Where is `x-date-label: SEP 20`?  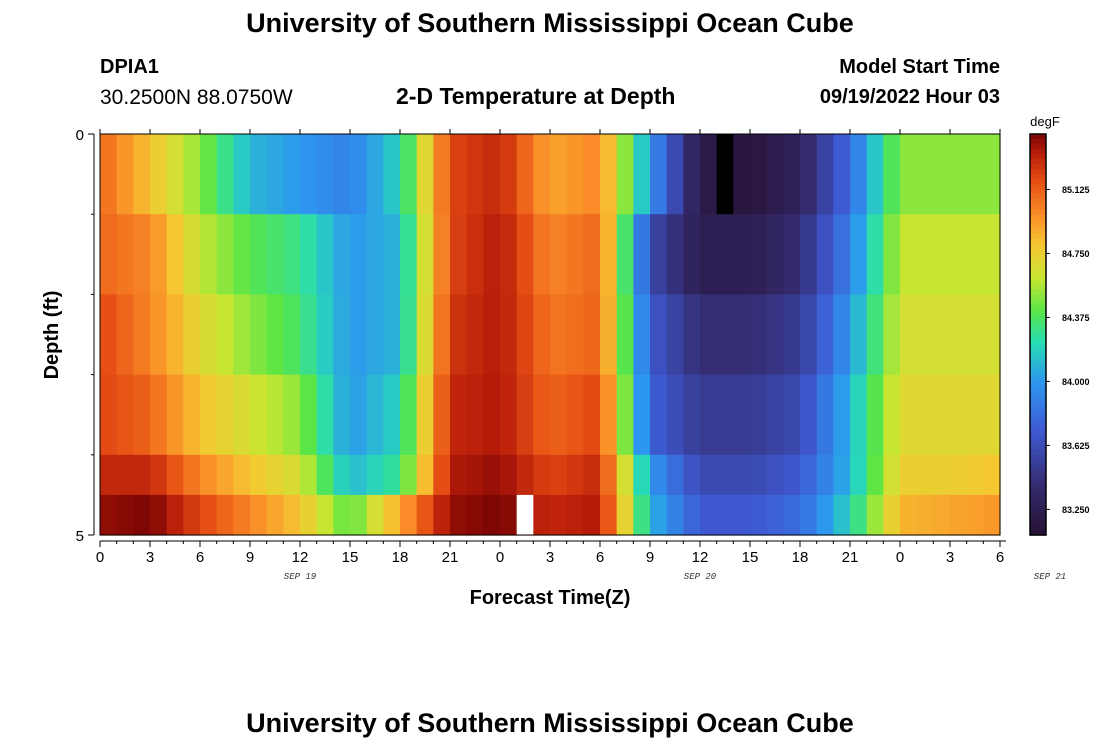 x-date-label: SEP 20 is located at coordinates (700, 577).